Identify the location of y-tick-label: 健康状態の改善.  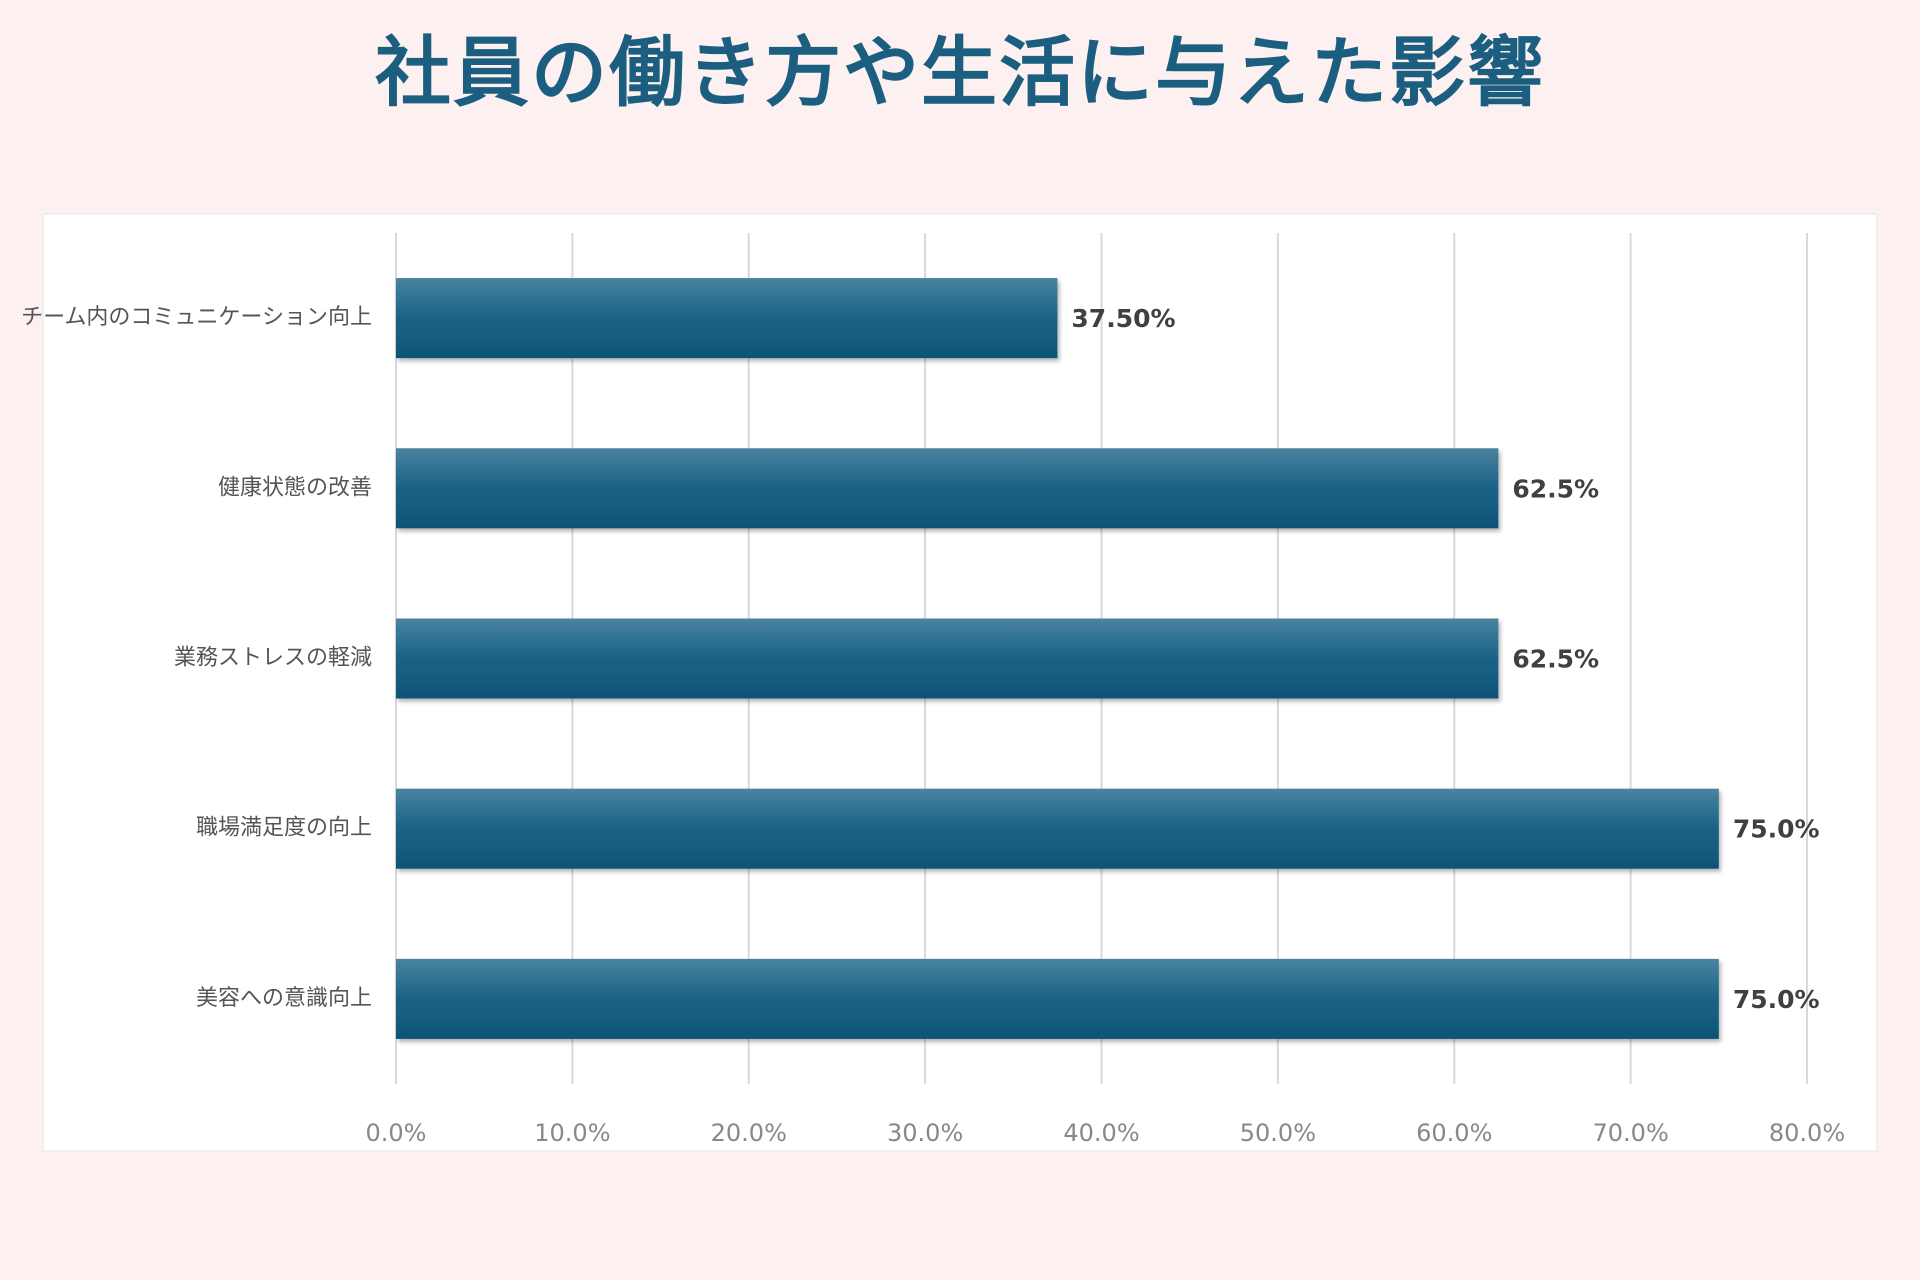
(295, 487).